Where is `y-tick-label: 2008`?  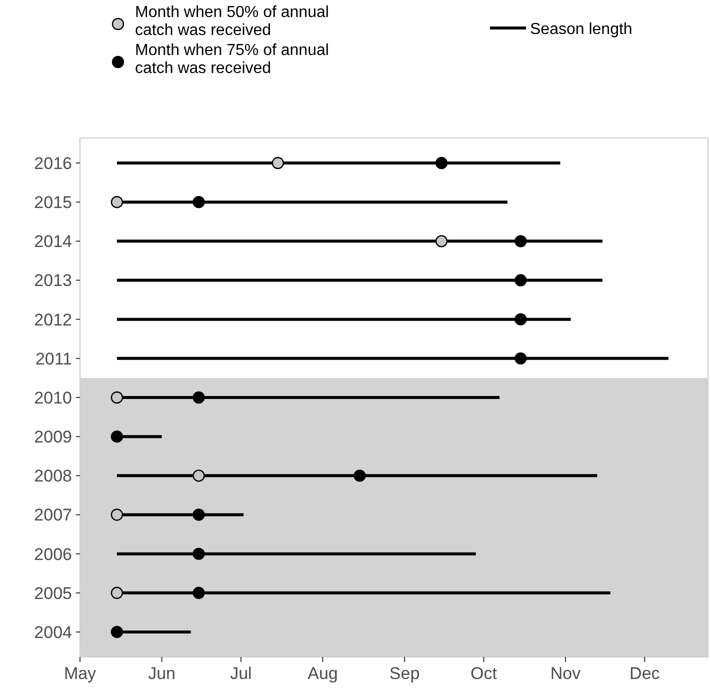
y-tick-label: 2008 is located at coordinates (53, 476).